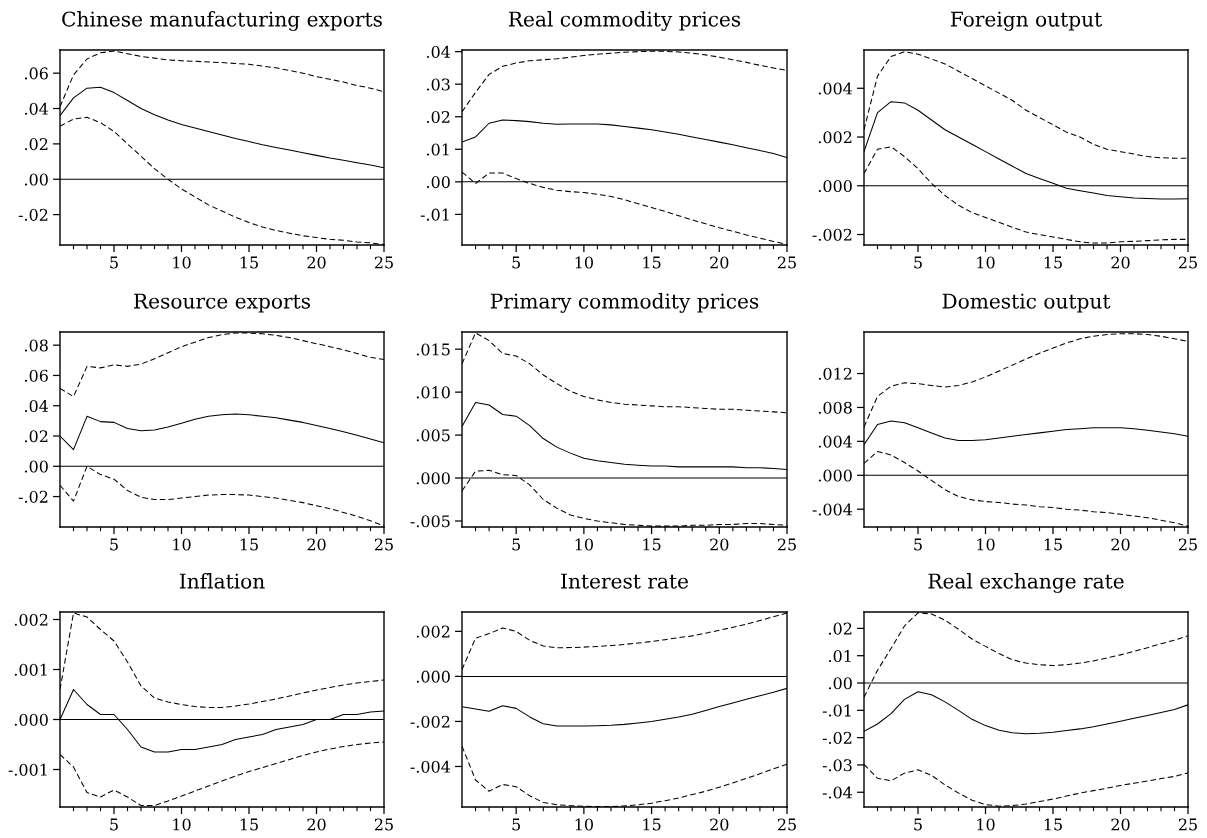  What do you see at coordinates (624, 303) in the screenshot?
I see `chart-title: Primary commodity prices` at bounding box center [624, 303].